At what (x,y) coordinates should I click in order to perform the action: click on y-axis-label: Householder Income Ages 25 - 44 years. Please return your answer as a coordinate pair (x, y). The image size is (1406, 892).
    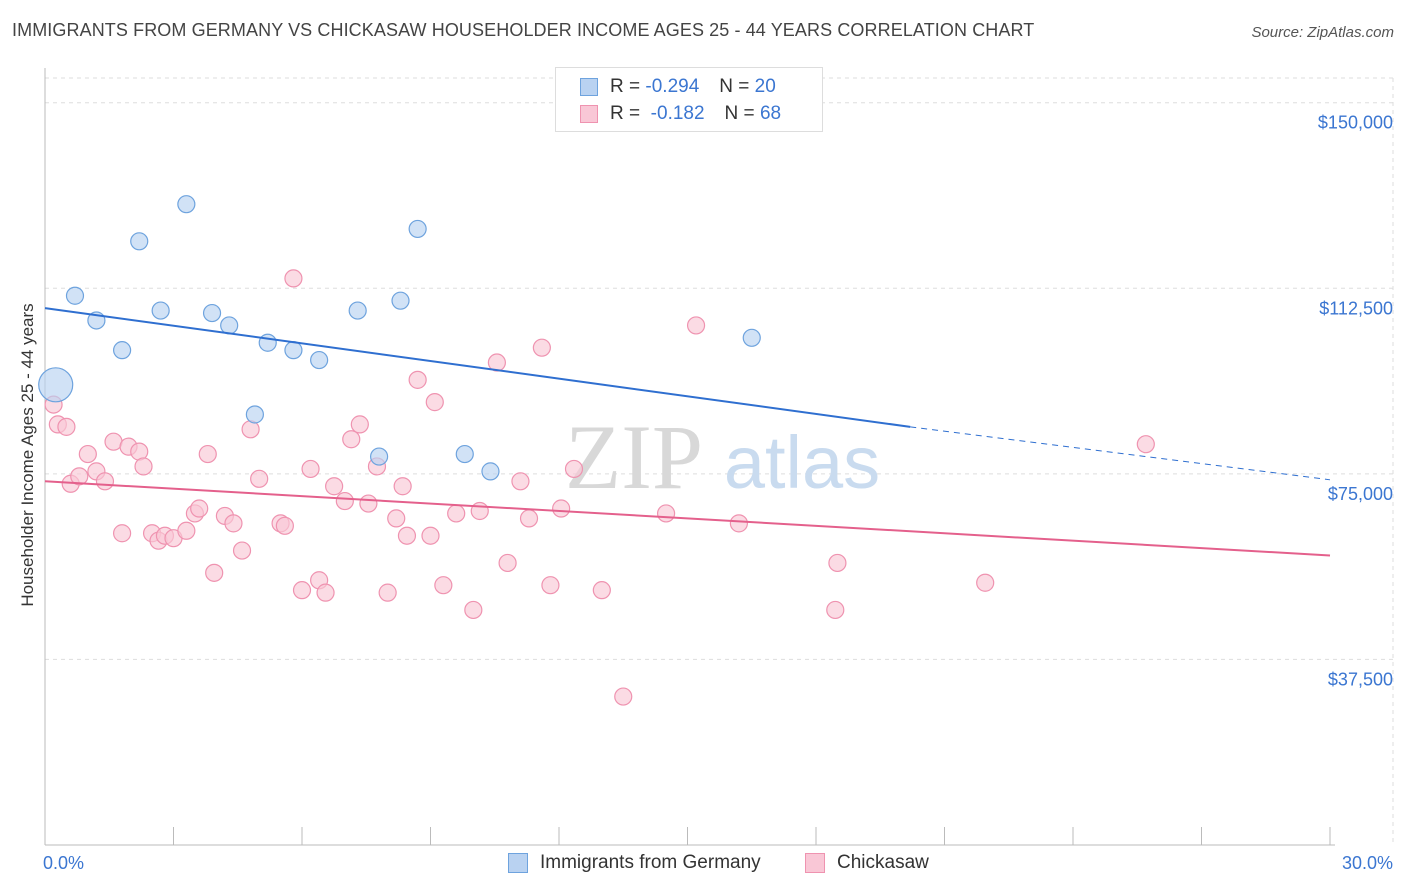
    Looking at the image, I should click on (27, 454).